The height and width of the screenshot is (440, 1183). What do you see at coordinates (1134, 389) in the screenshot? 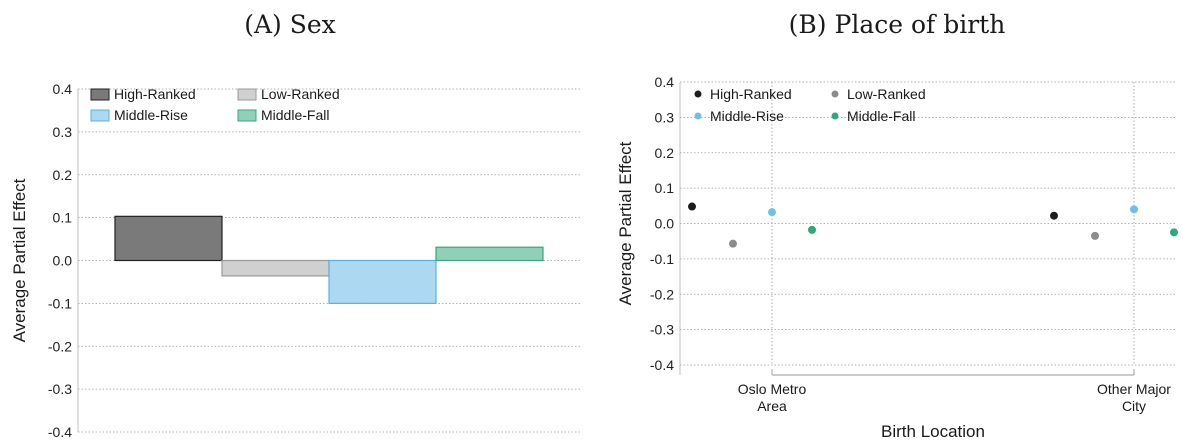
I see `x-tick-label: Other Major` at bounding box center [1134, 389].